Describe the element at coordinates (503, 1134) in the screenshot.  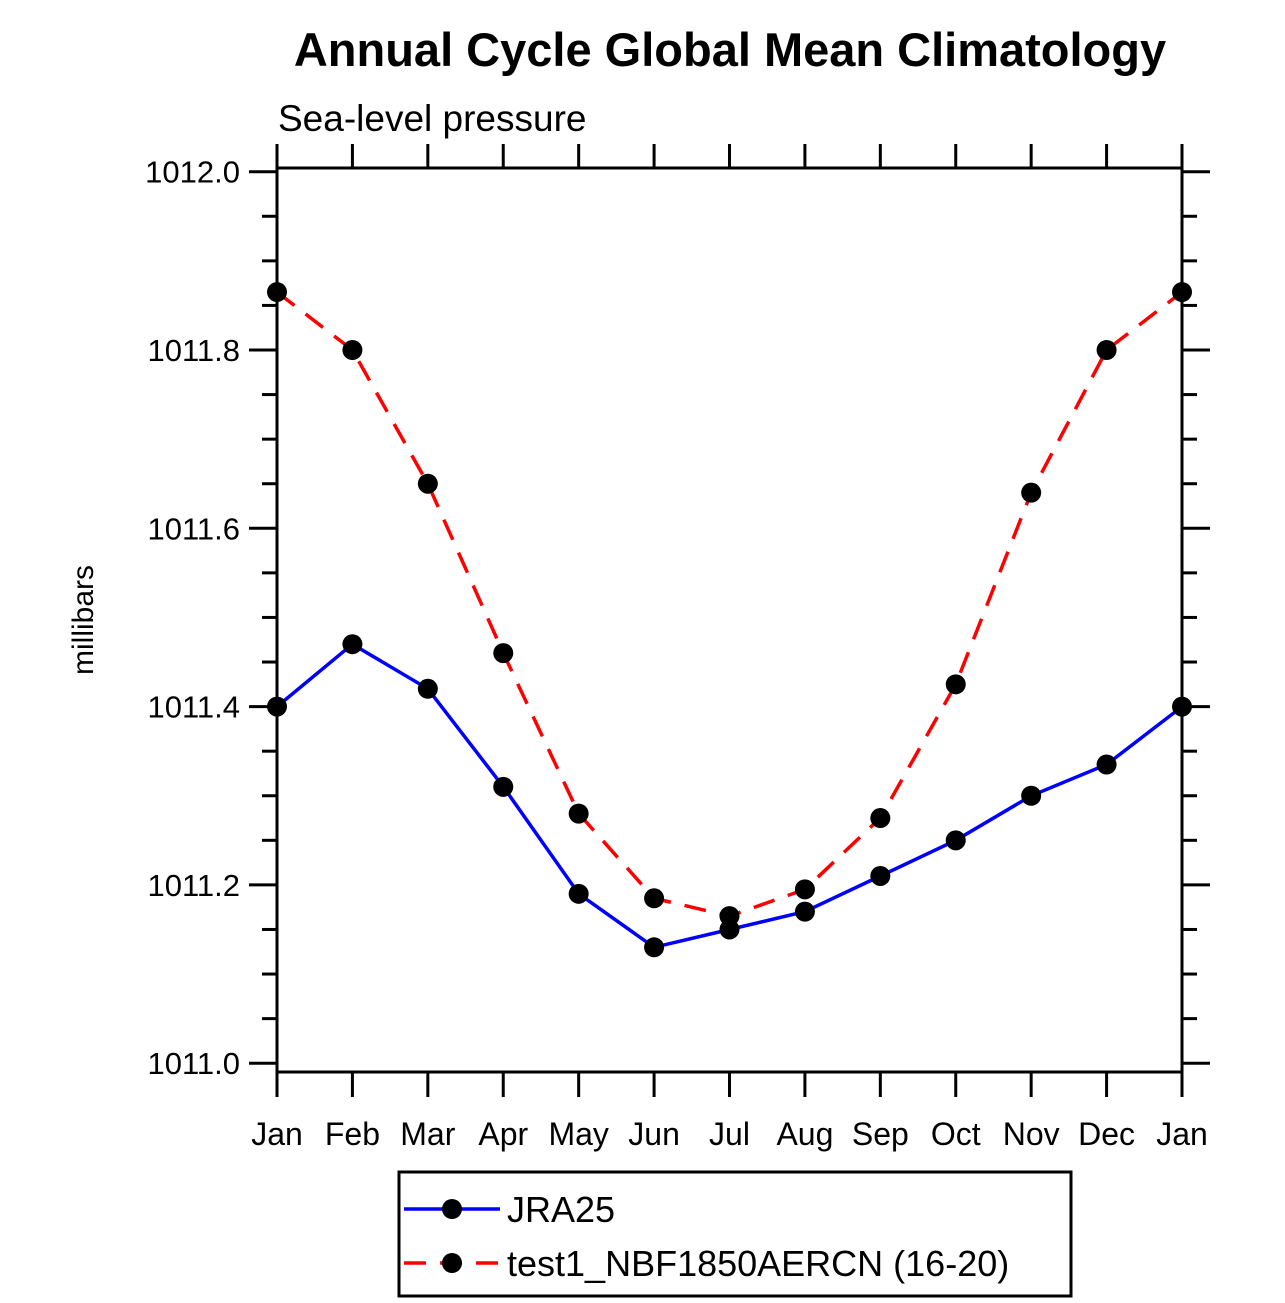
I see `x-axis-tick-label: Apr` at that location.